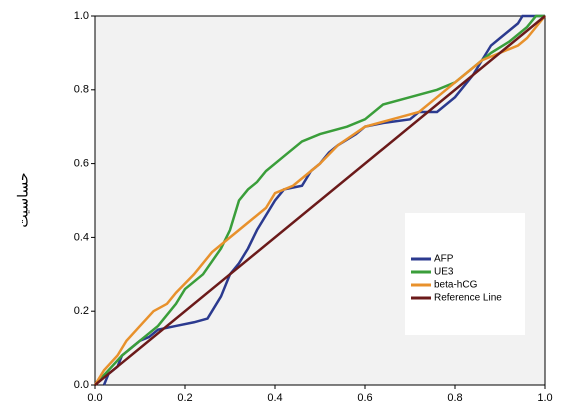 This screenshot has width=561, height=410. What do you see at coordinates (544, 398) in the screenshot?
I see `x-tick-label: 1.0` at bounding box center [544, 398].